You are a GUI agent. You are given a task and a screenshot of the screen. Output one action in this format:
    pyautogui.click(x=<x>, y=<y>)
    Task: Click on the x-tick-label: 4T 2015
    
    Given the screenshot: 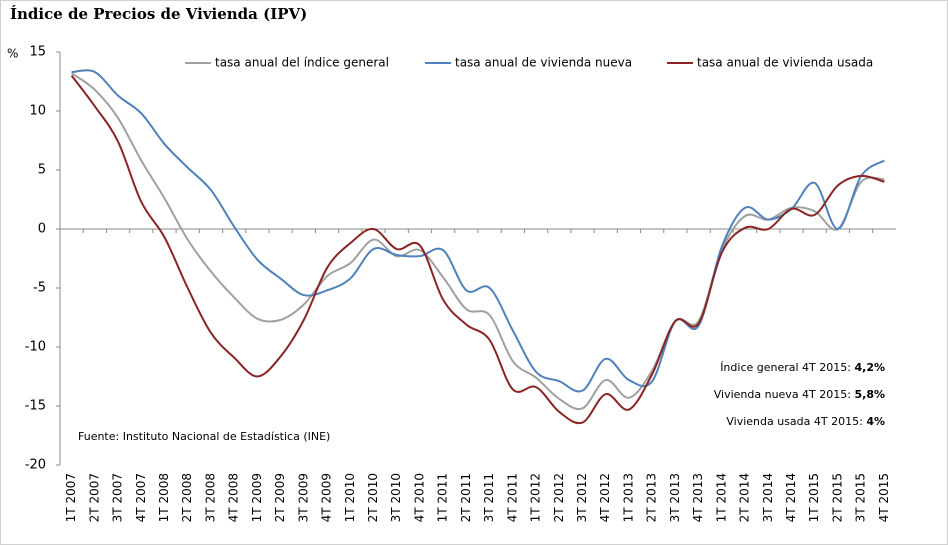 What is the action you would take?
    pyautogui.click(x=884, y=497)
    